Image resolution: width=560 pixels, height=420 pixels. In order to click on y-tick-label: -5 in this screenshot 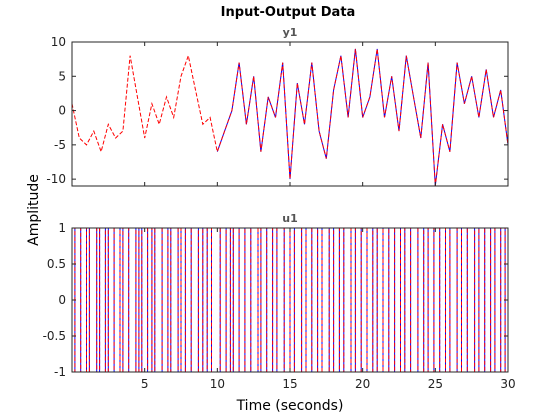, I will do `click(60, 145)`.